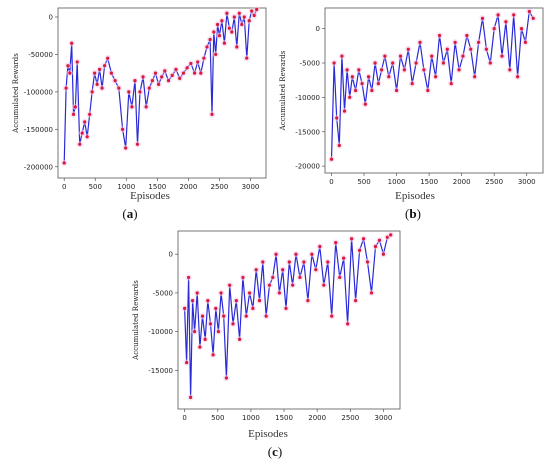  What do you see at coordinates (413, 214) in the screenshot?
I see `caption-b: (b)` at bounding box center [413, 214].